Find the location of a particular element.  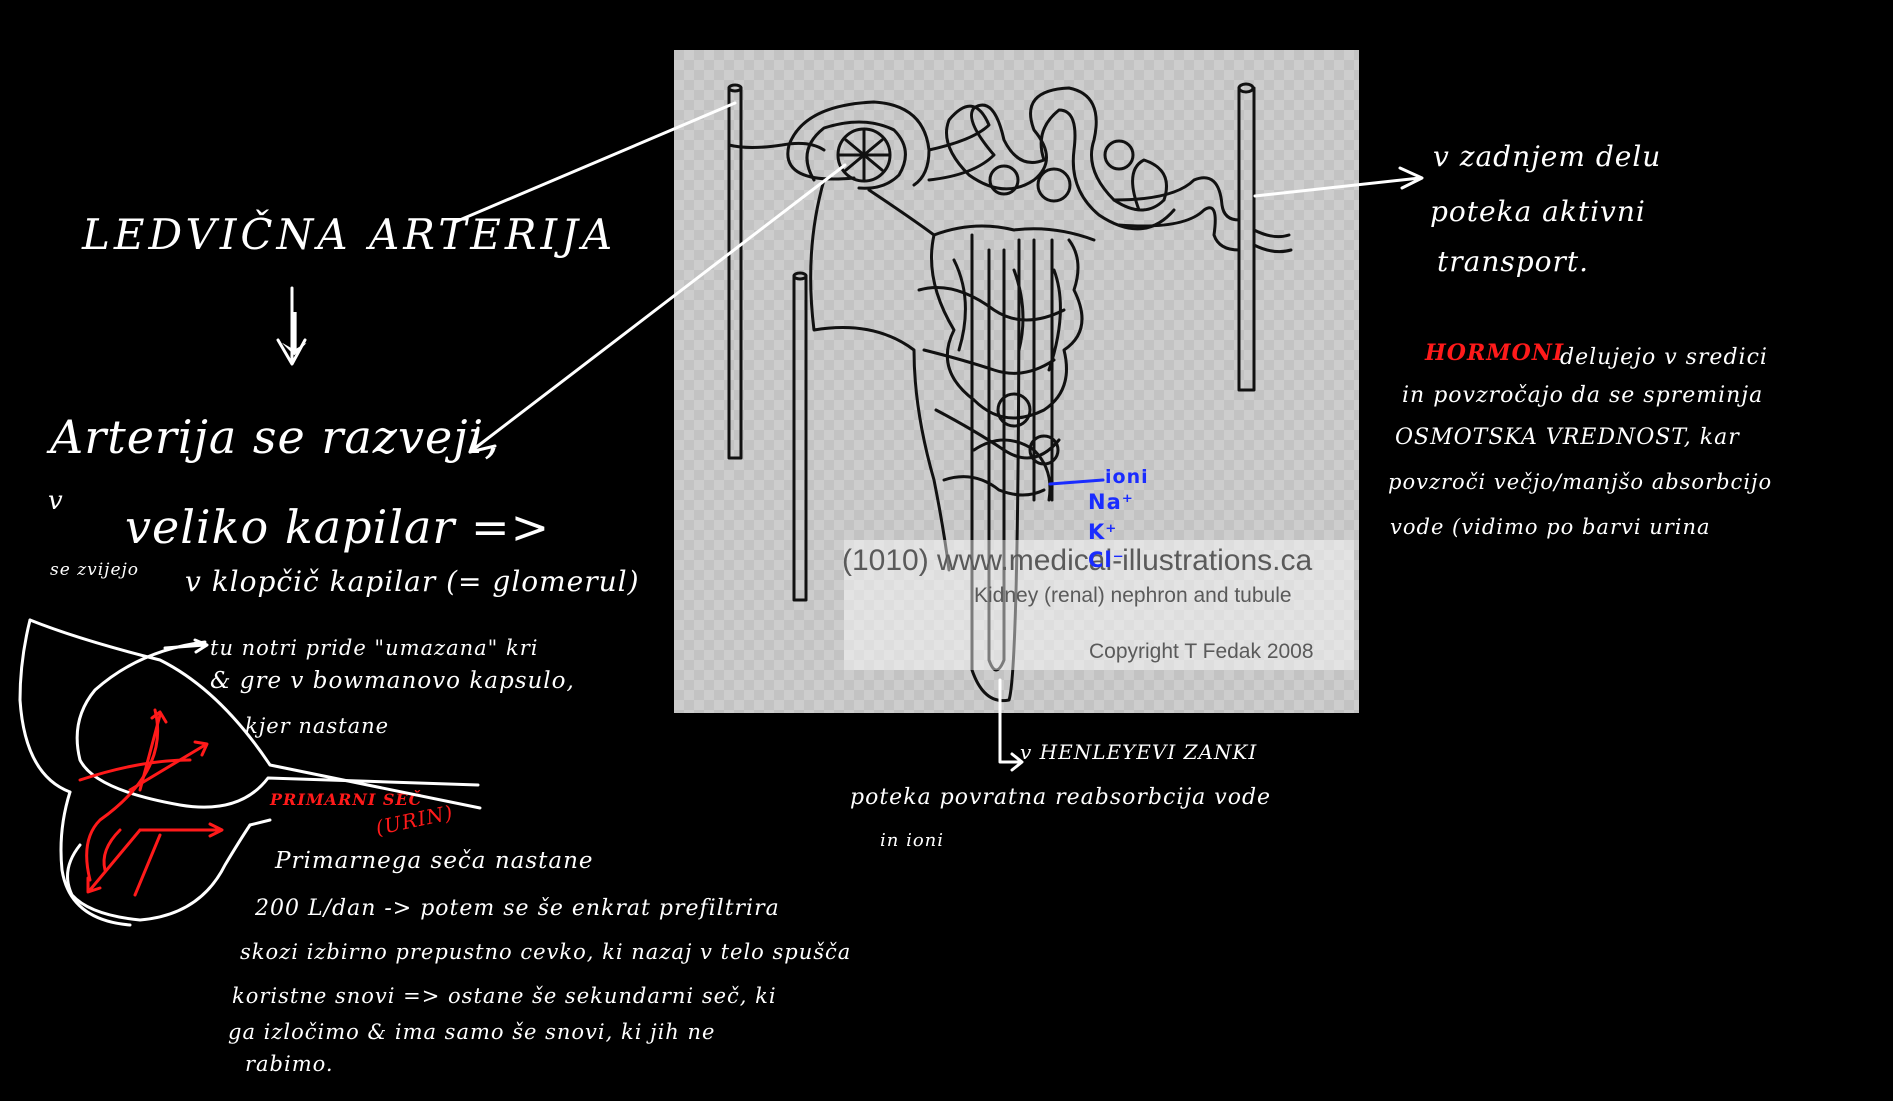

note-distal-3: transport. is located at coordinates (1513, 261).